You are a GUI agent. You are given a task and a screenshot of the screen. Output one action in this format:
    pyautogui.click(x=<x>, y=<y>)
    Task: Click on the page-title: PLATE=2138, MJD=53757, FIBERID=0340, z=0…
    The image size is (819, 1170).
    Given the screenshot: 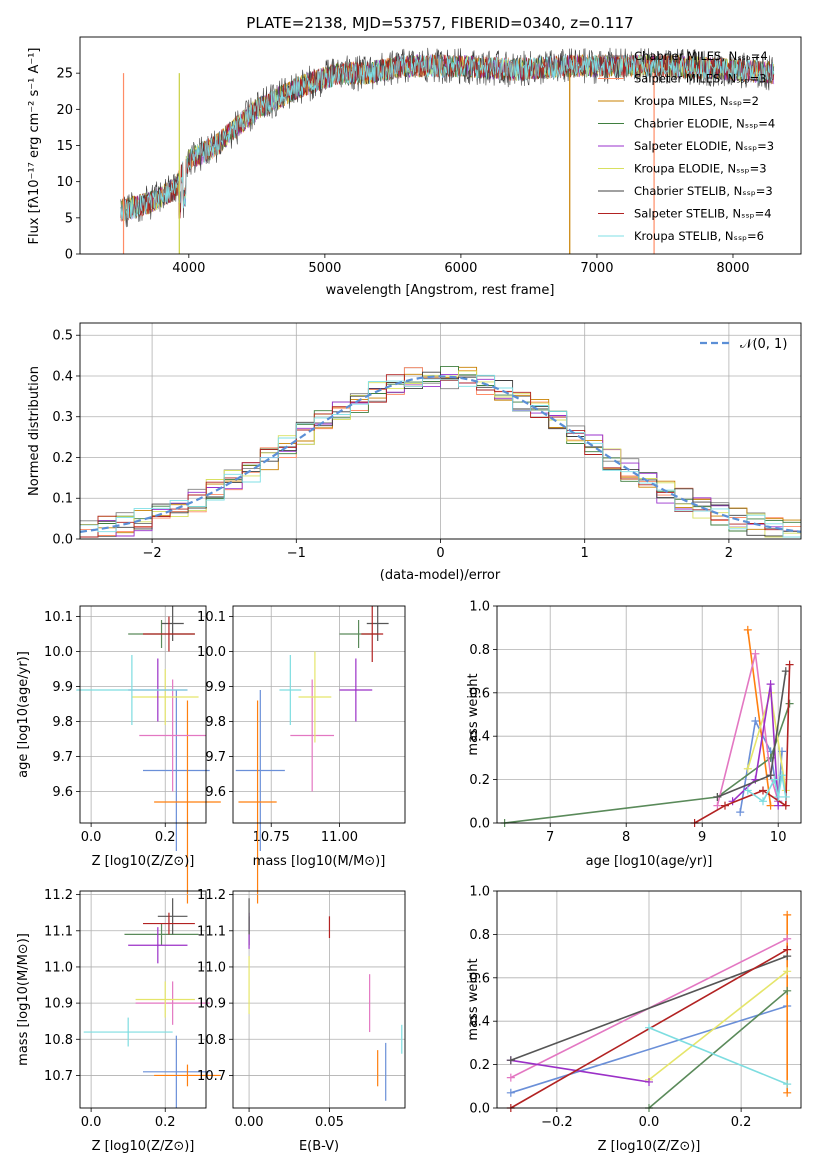 What is the action you would take?
    pyautogui.click(x=439, y=23)
    